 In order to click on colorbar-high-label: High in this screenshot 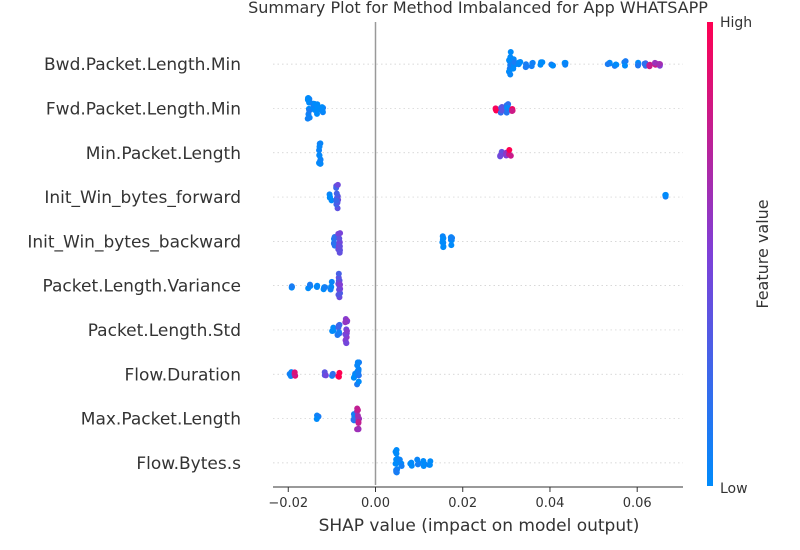, I will do `click(736, 23)`.